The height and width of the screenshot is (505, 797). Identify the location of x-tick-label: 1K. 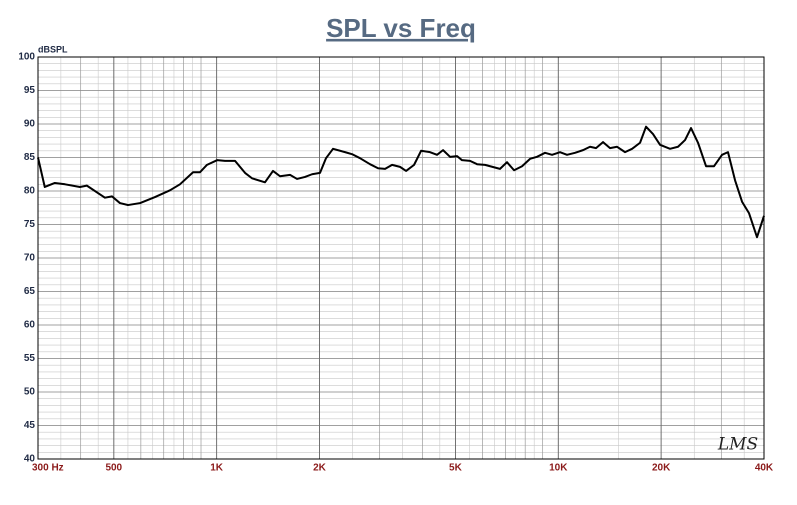
(217, 468).